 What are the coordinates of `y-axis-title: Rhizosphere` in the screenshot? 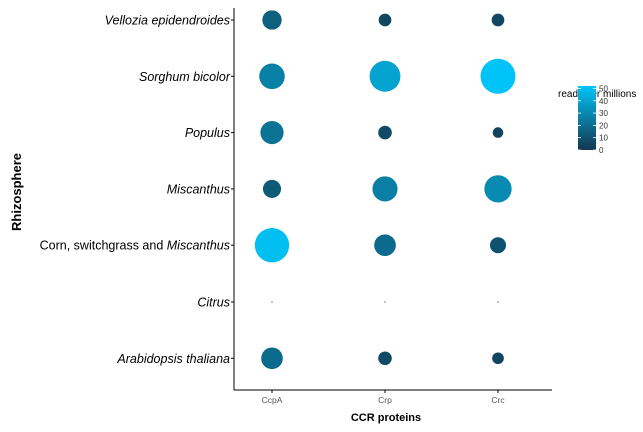 It's located at (16, 192).